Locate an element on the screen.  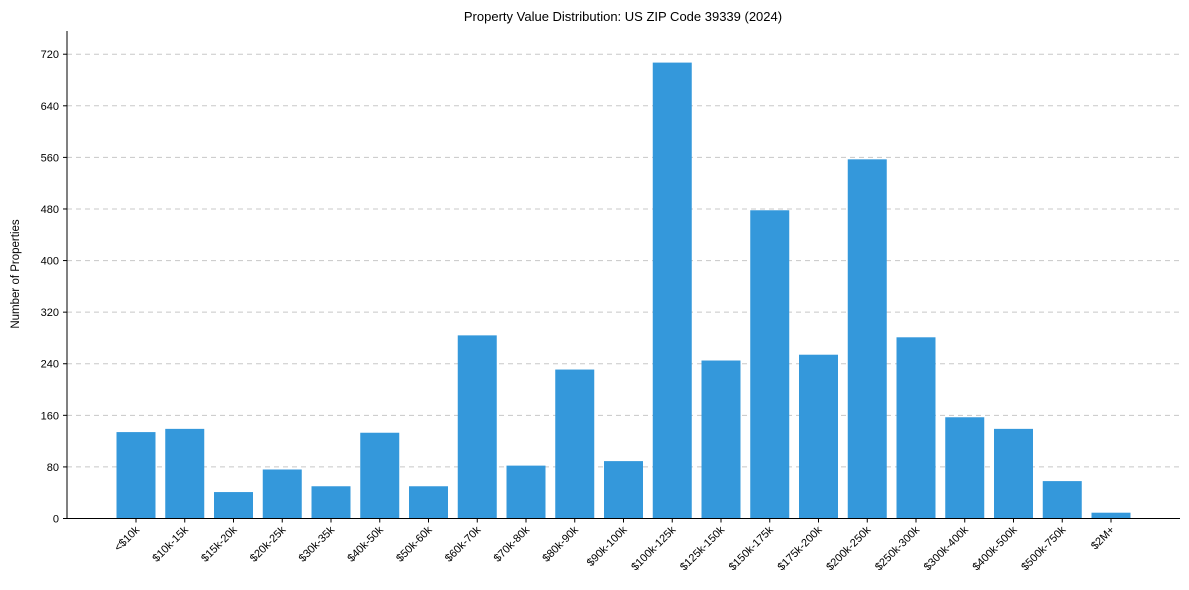
y-tick-label: 240 is located at coordinates (50, 365).